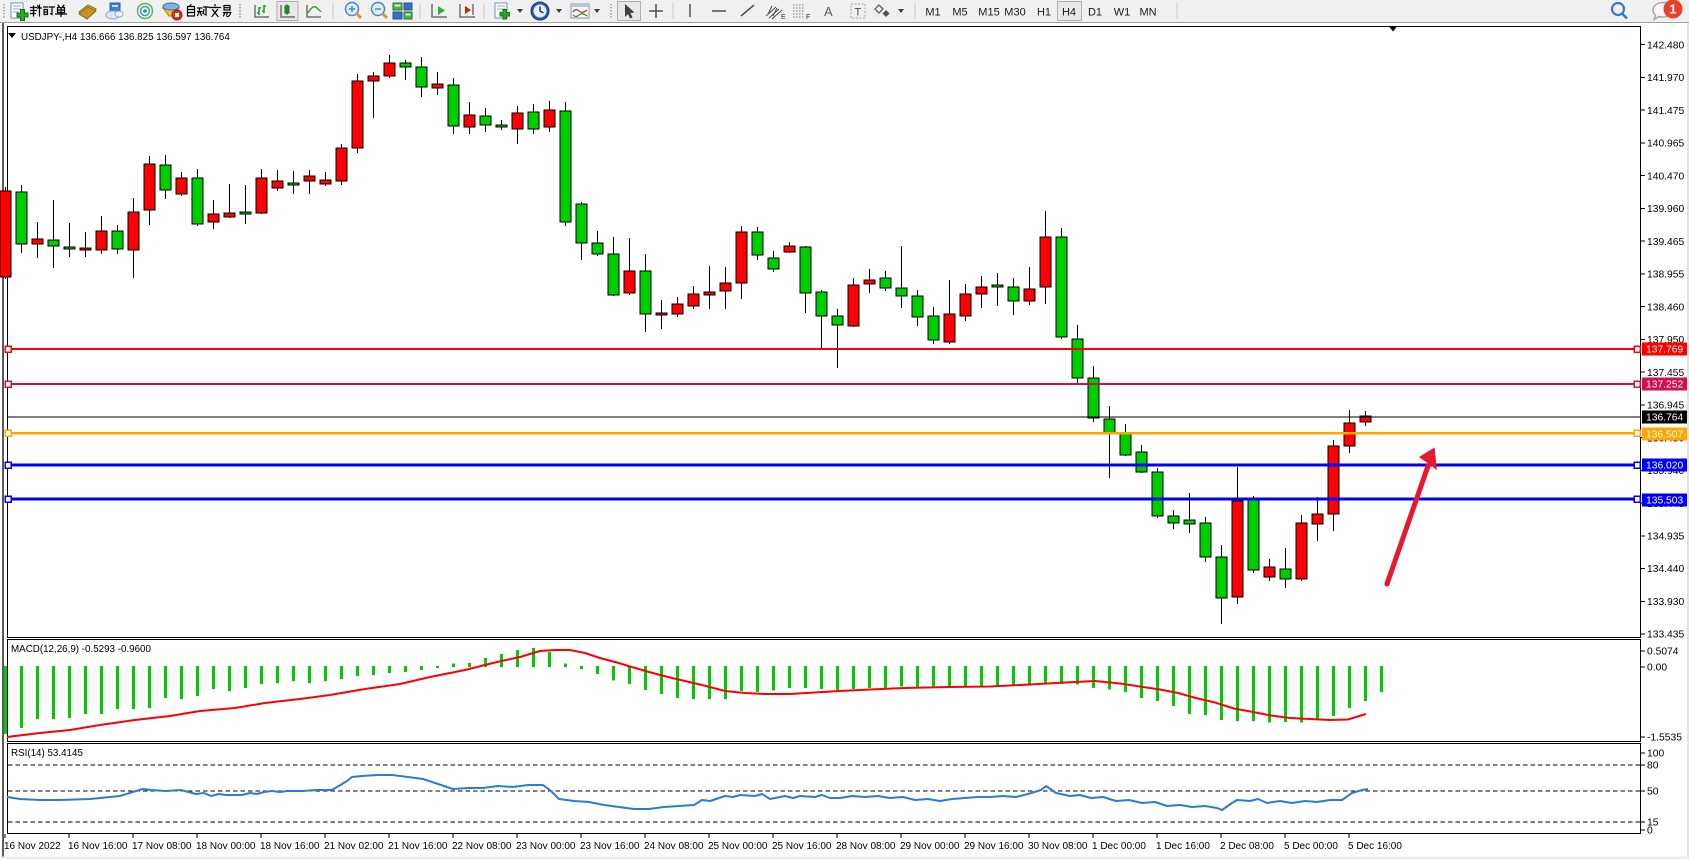 This screenshot has width=1689, height=859. I want to click on svg-text: -1.5535, so click(1664, 738).